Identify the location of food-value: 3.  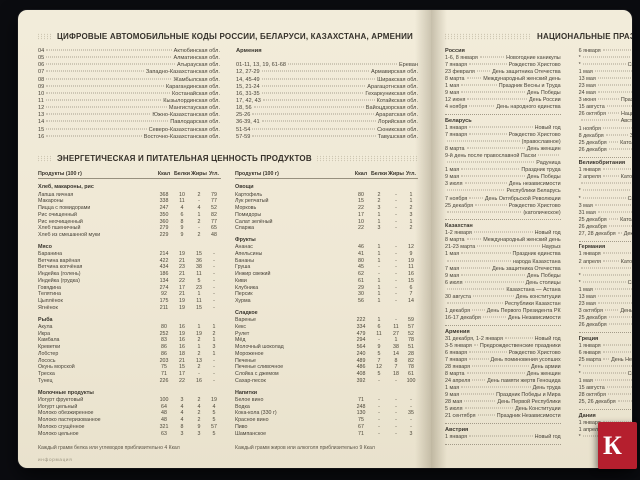
(182, 433).